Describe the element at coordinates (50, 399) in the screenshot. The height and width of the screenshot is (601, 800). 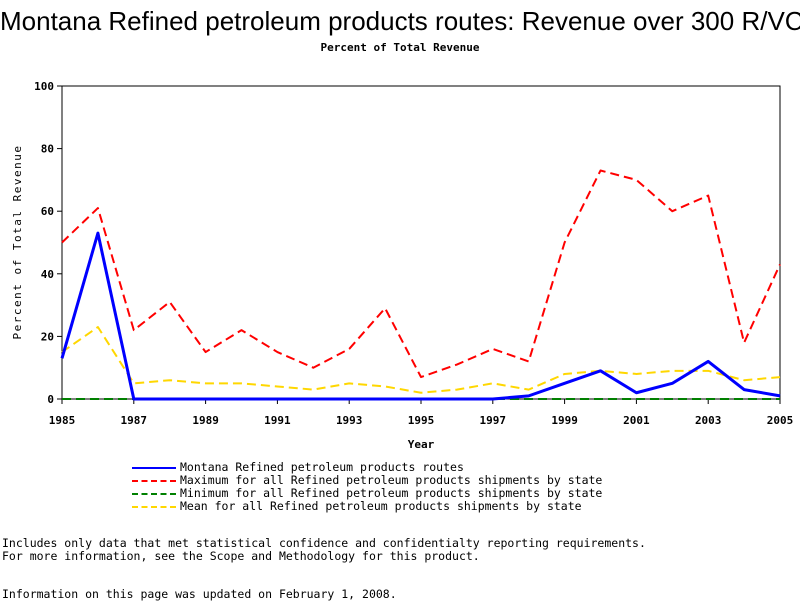
I see `y-tick-label: 0` at that location.